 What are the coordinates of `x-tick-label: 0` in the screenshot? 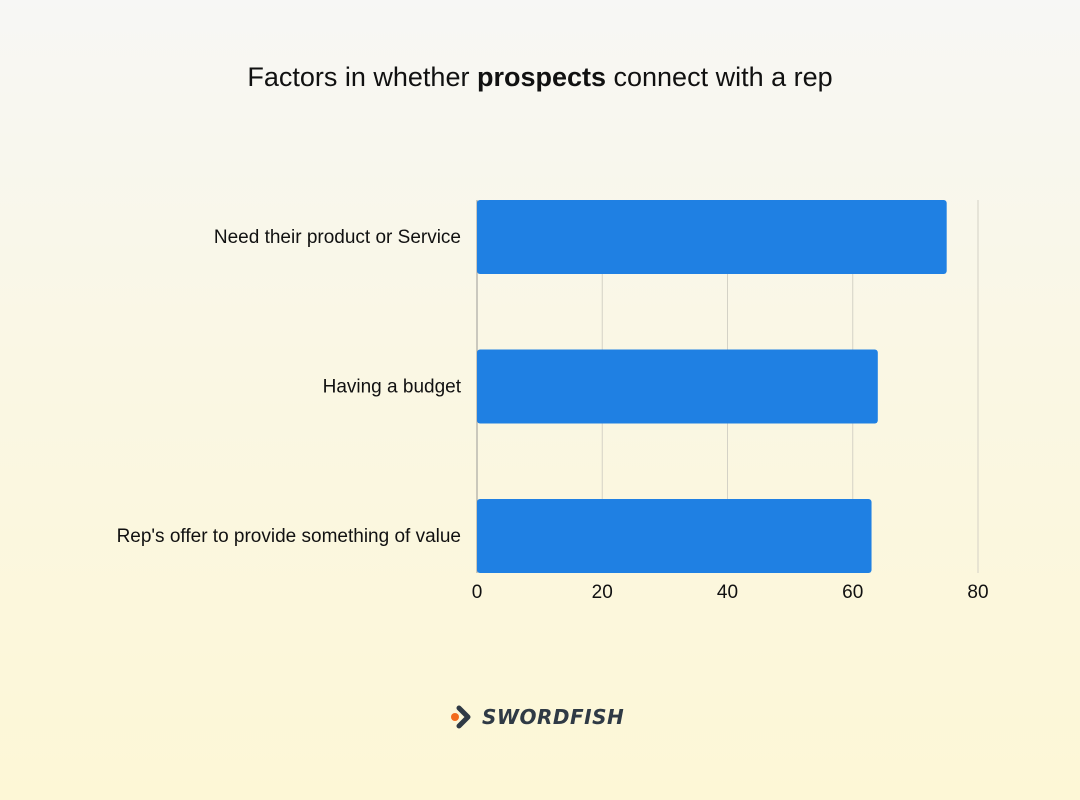 It's located at (477, 592).